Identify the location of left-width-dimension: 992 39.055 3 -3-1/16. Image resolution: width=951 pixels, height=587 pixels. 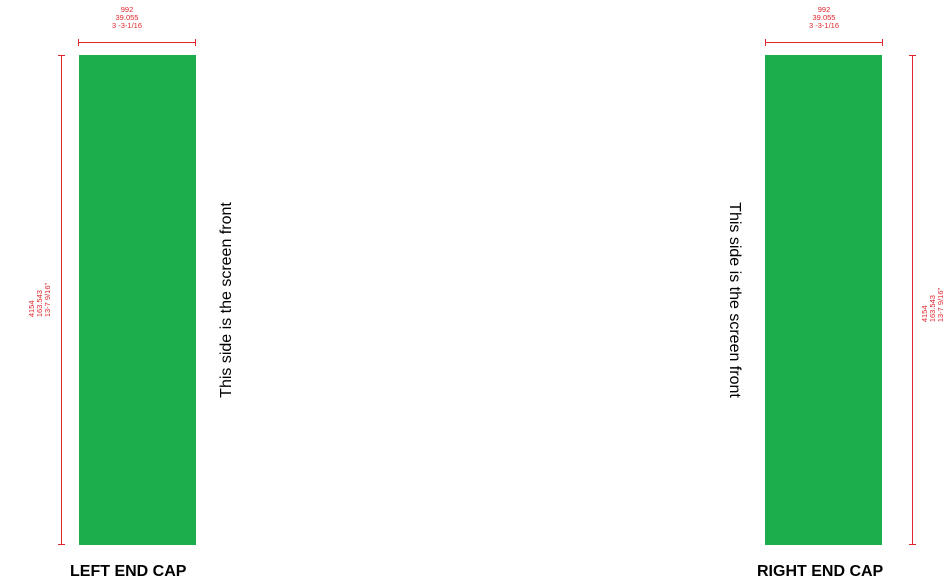
(127, 18).